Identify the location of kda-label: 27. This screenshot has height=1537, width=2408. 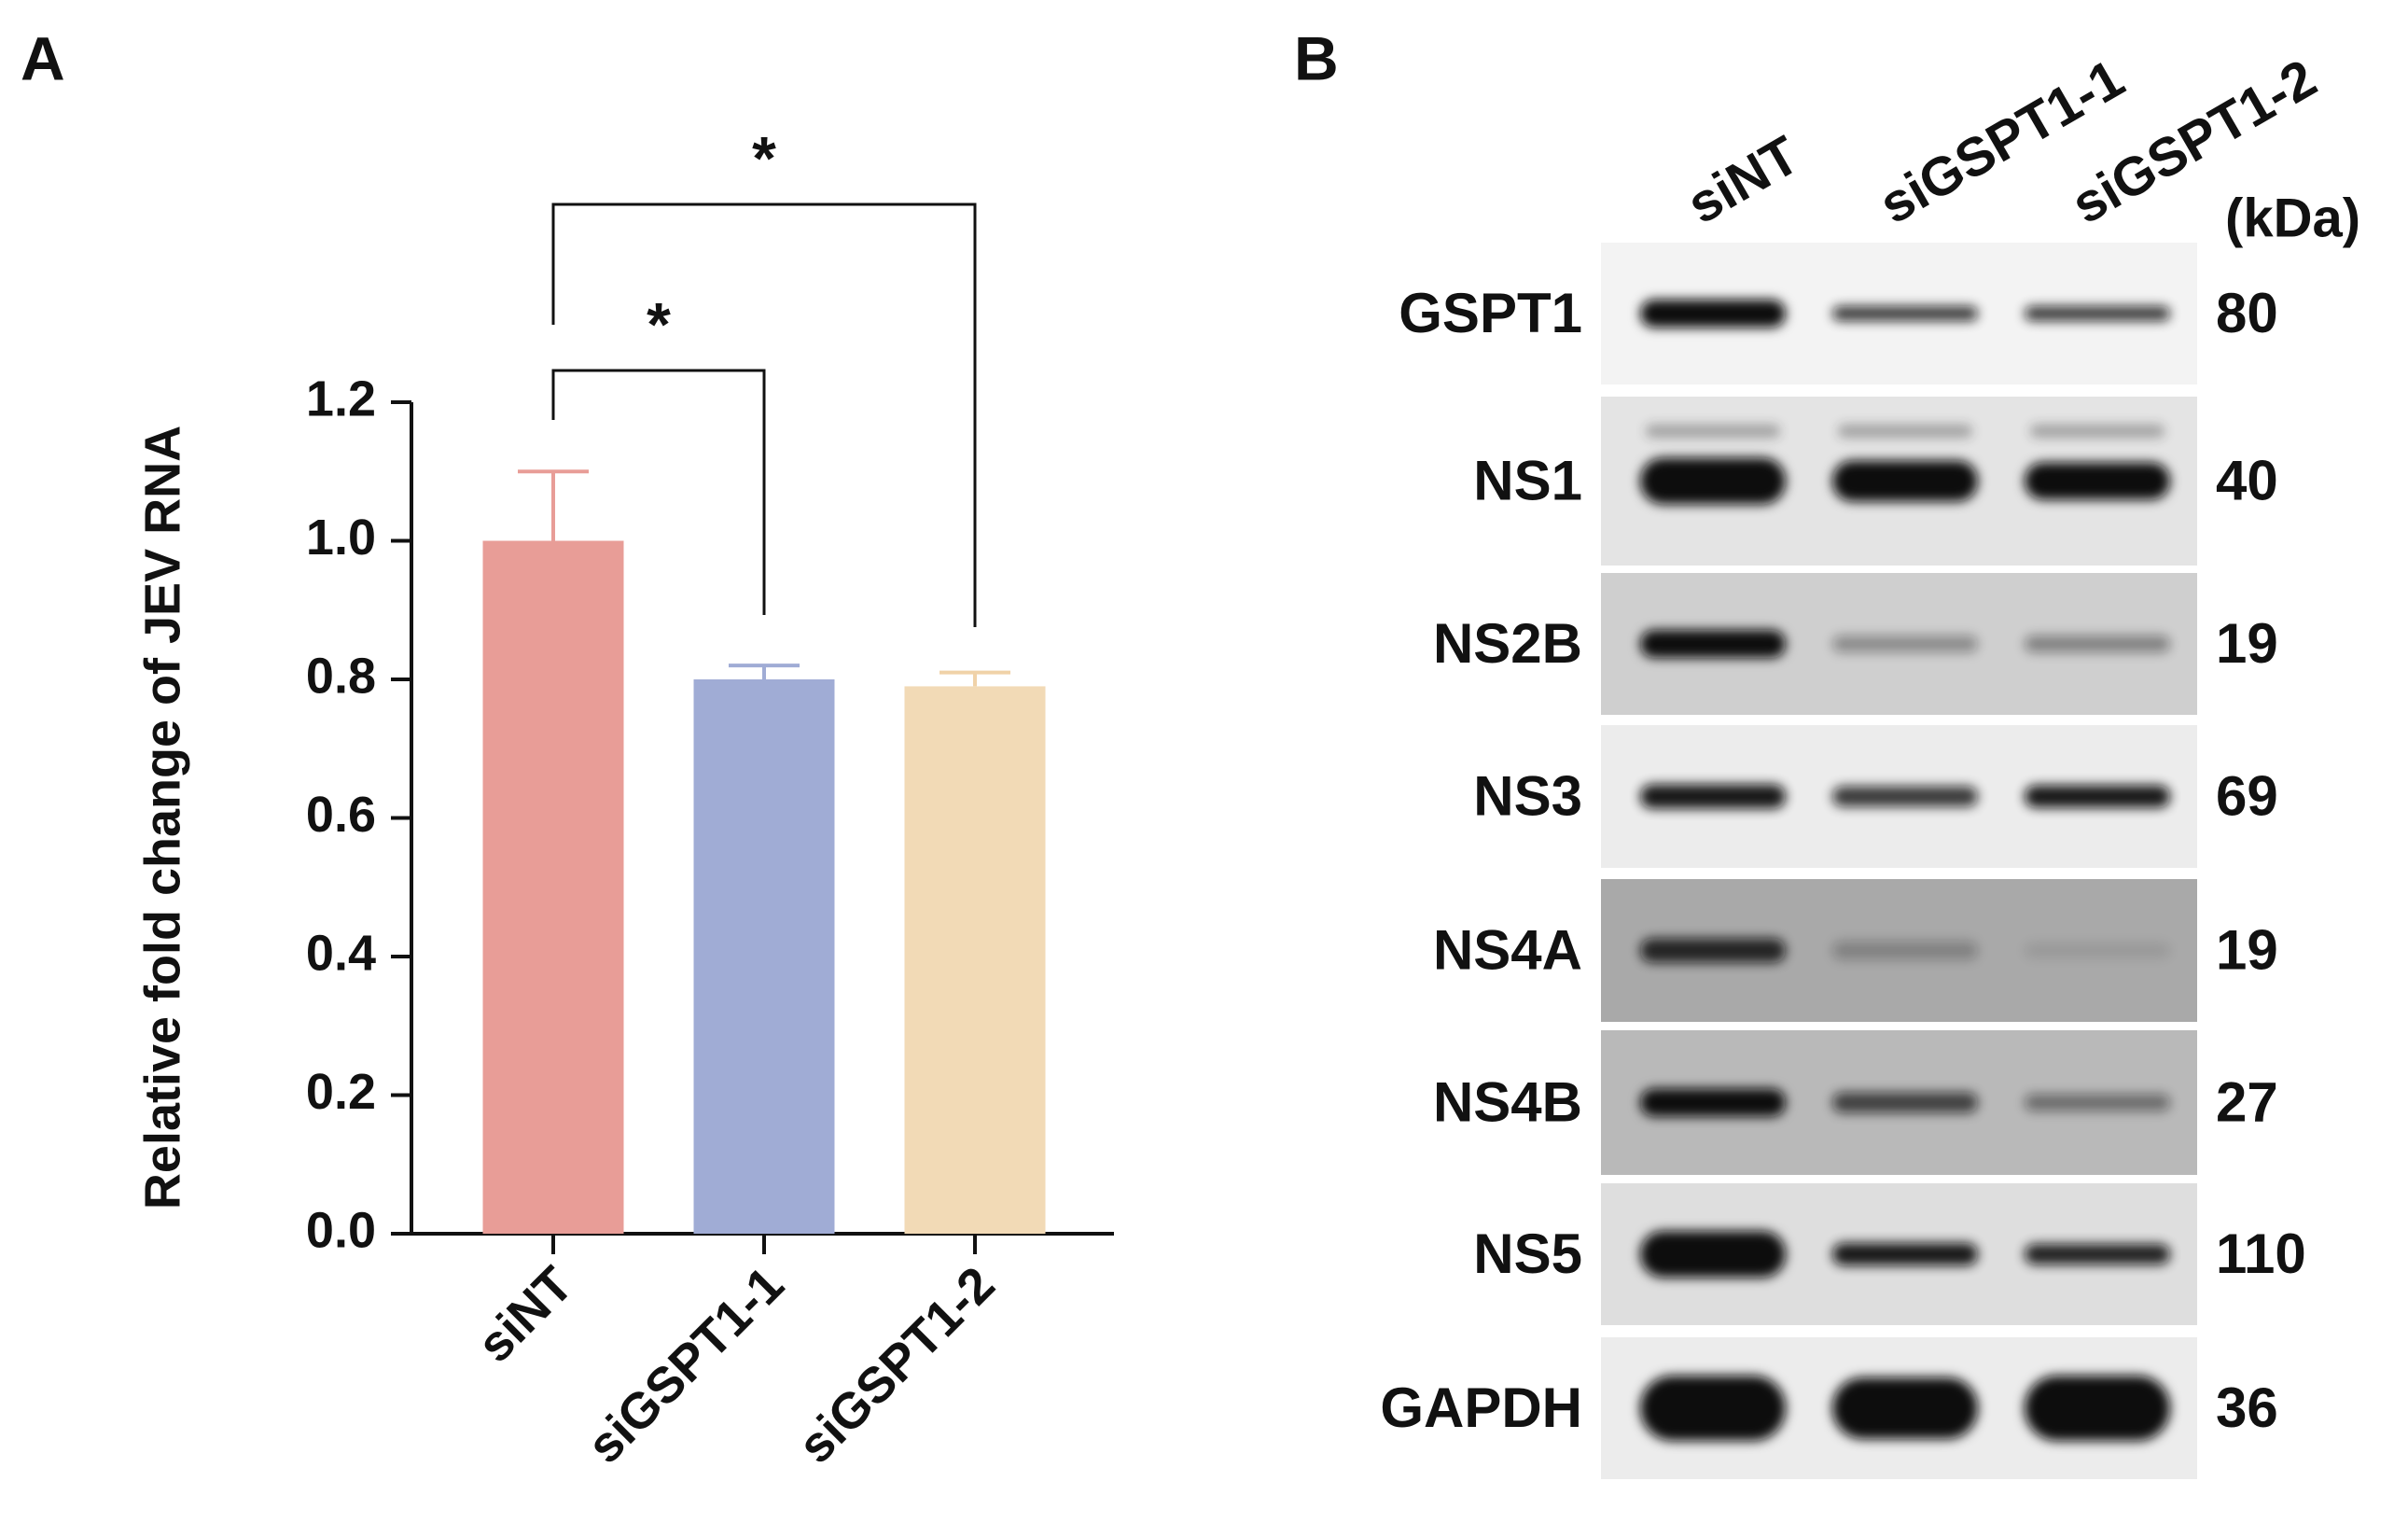
(2247, 1101).